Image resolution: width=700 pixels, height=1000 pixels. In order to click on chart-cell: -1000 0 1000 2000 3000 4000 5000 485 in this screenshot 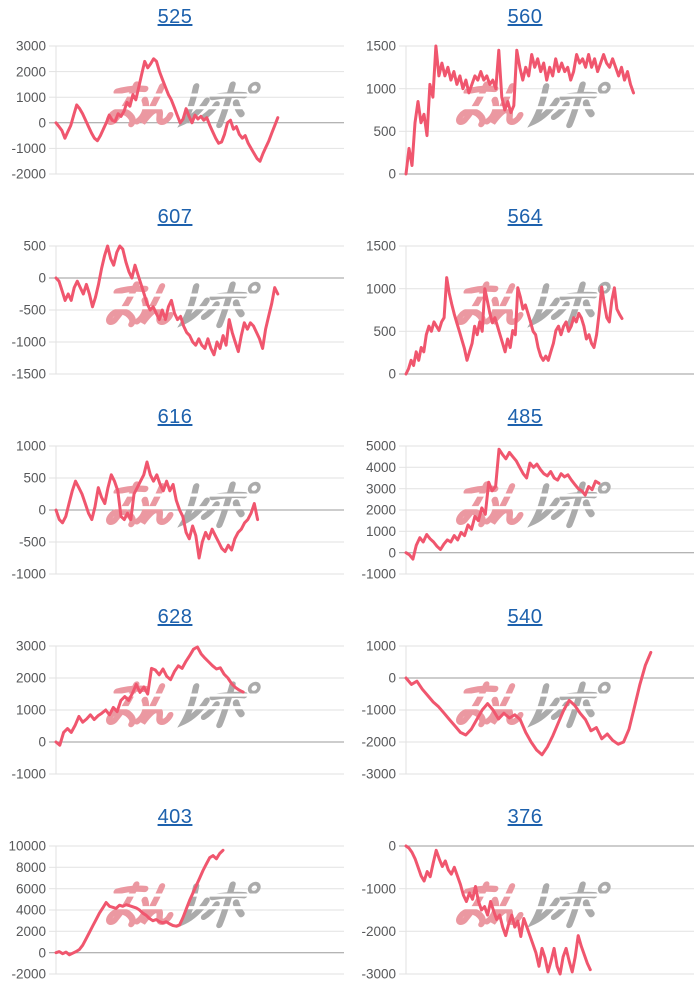, I will do `click(525, 500)`.